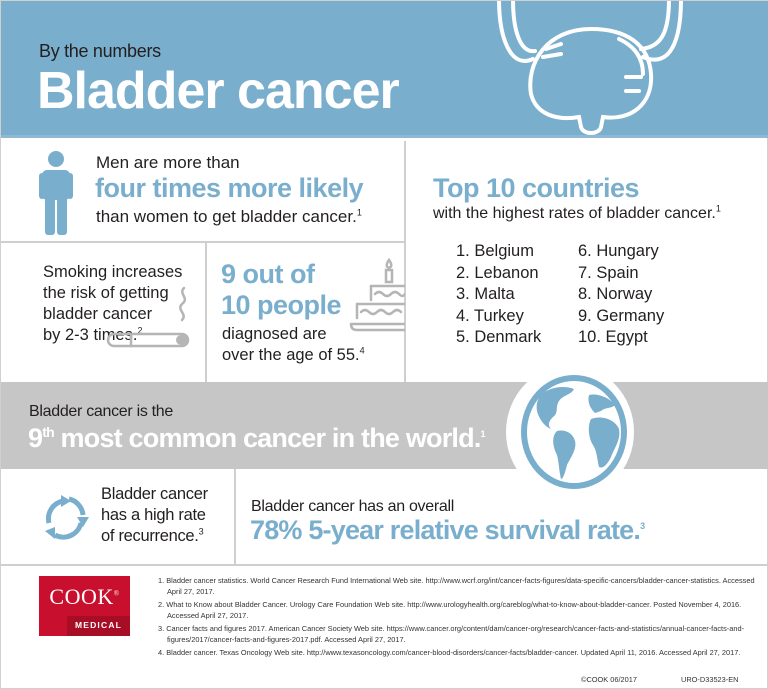 Image resolution: width=768 pixels, height=689 pixels. Describe the element at coordinates (106, 293) in the screenshot. I see `text-line: the risk of getting` at that location.